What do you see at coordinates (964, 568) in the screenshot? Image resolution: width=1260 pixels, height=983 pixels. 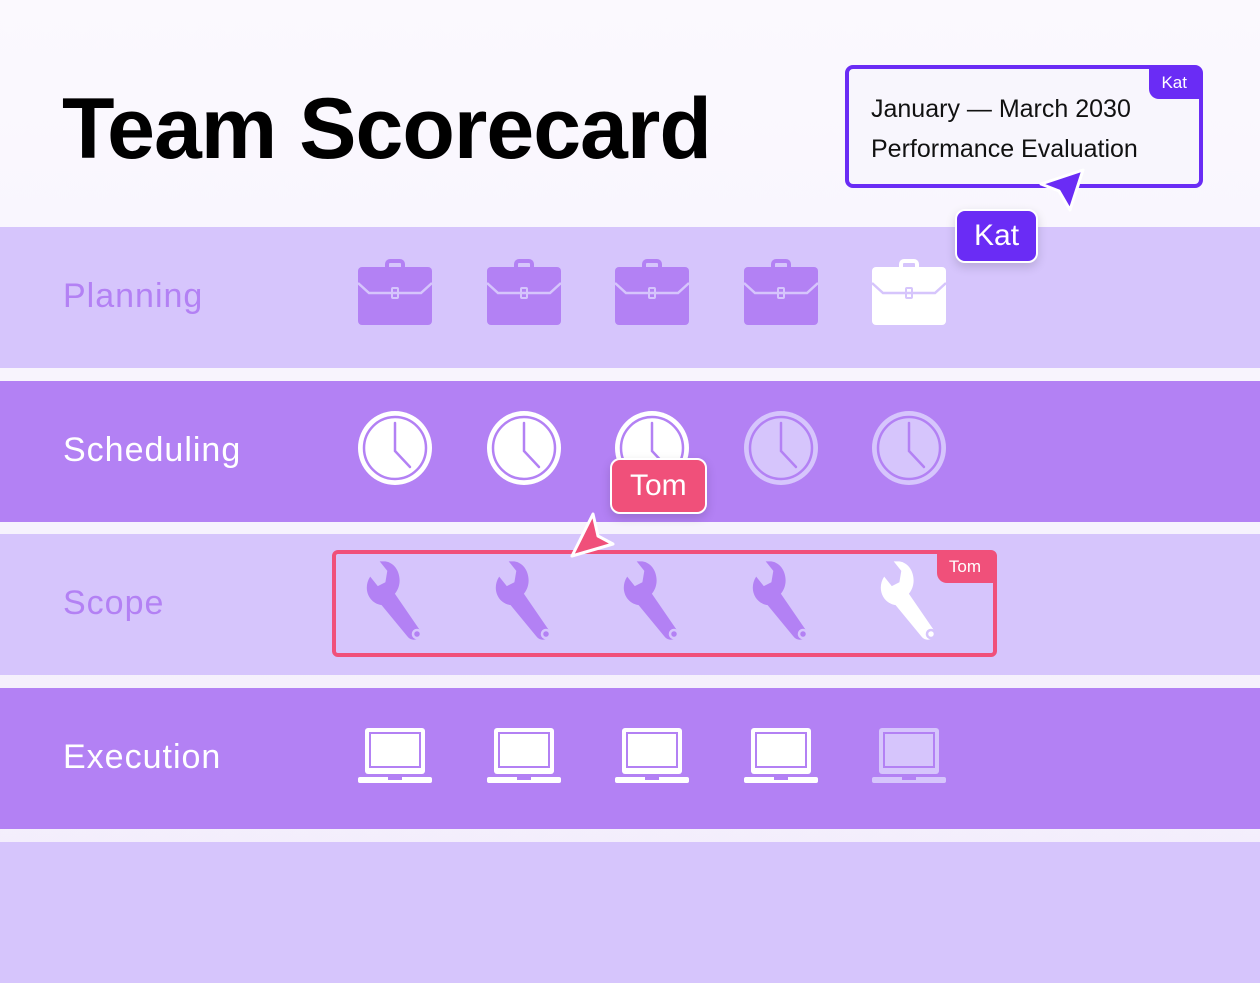 I see `editor-tag-tom: Tom` at bounding box center [964, 568].